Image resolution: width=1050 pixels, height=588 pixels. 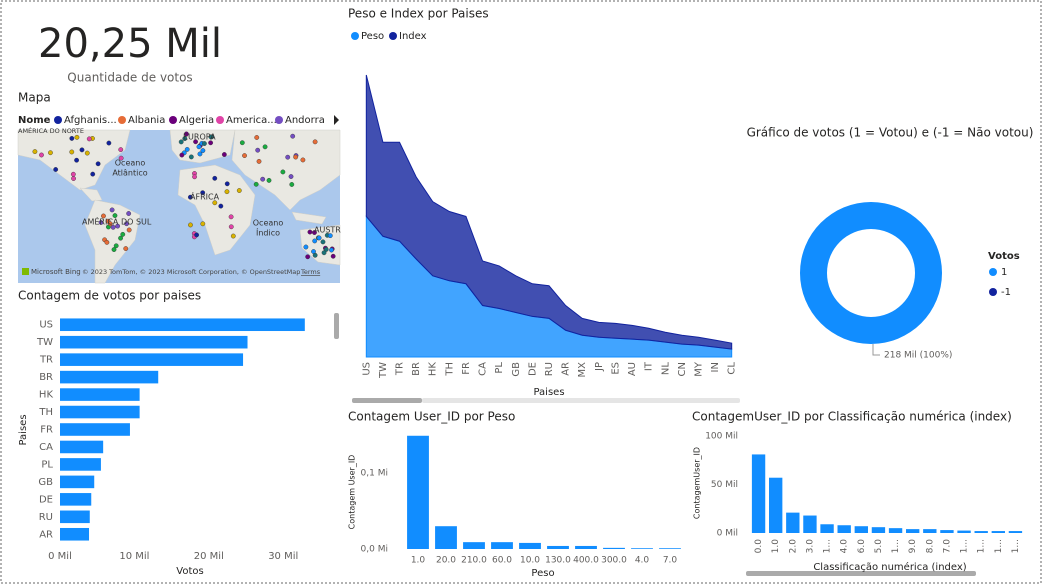 I want to click on x-tick-label: ES, so click(x=615, y=368).